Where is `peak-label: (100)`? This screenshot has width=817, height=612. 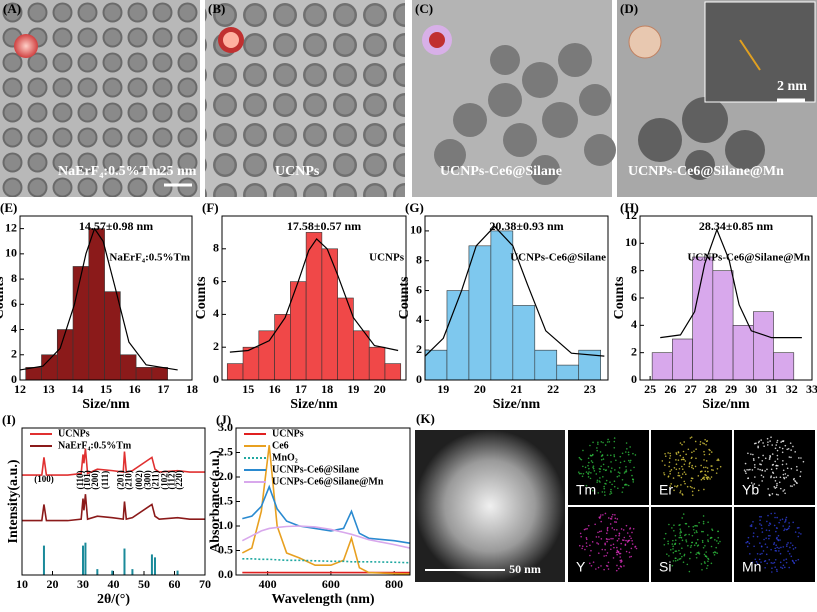 peak-label: (100) is located at coordinates (44, 479).